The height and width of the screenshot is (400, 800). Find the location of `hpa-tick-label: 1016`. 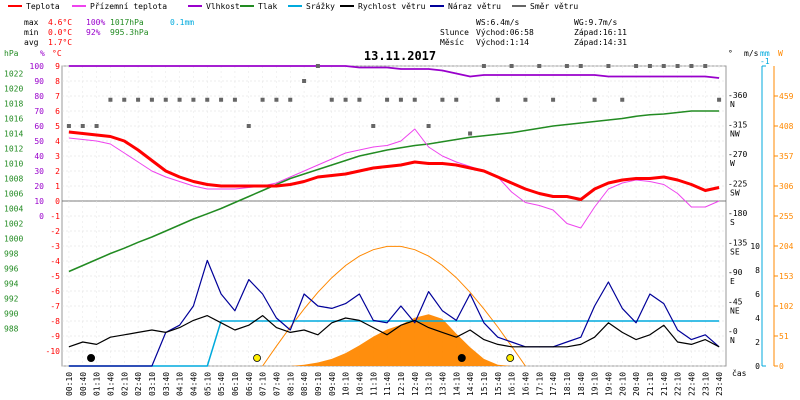

hpa-tick-label: 1016 is located at coordinates (13, 119).